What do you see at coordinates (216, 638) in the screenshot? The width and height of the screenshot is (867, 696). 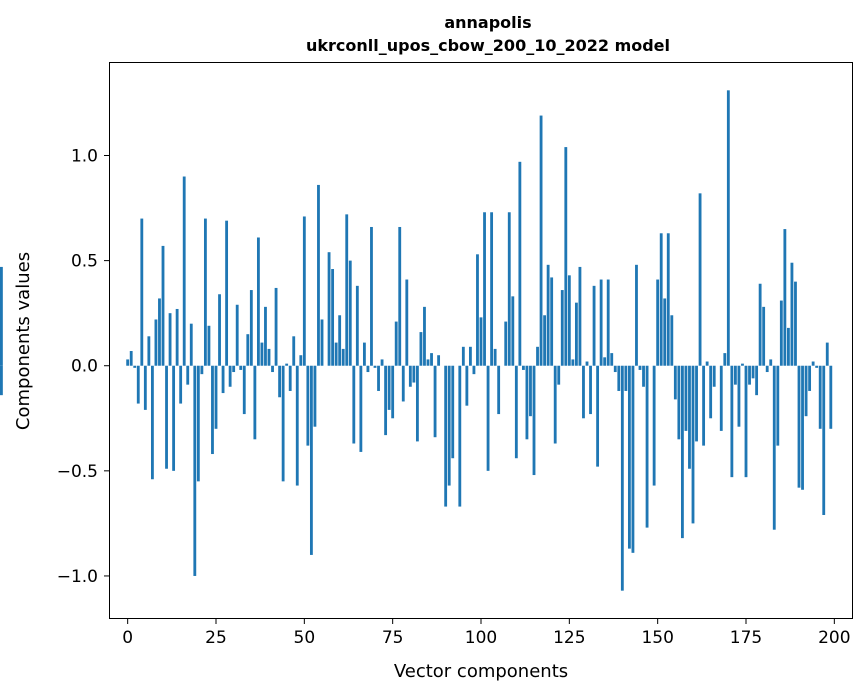 I see `x-tick-label: 25` at bounding box center [216, 638].